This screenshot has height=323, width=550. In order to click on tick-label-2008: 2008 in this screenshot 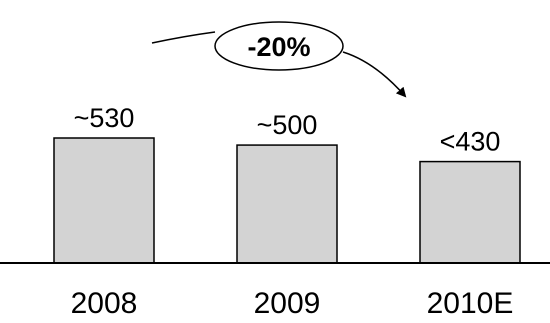, I will do `click(104, 303)`.